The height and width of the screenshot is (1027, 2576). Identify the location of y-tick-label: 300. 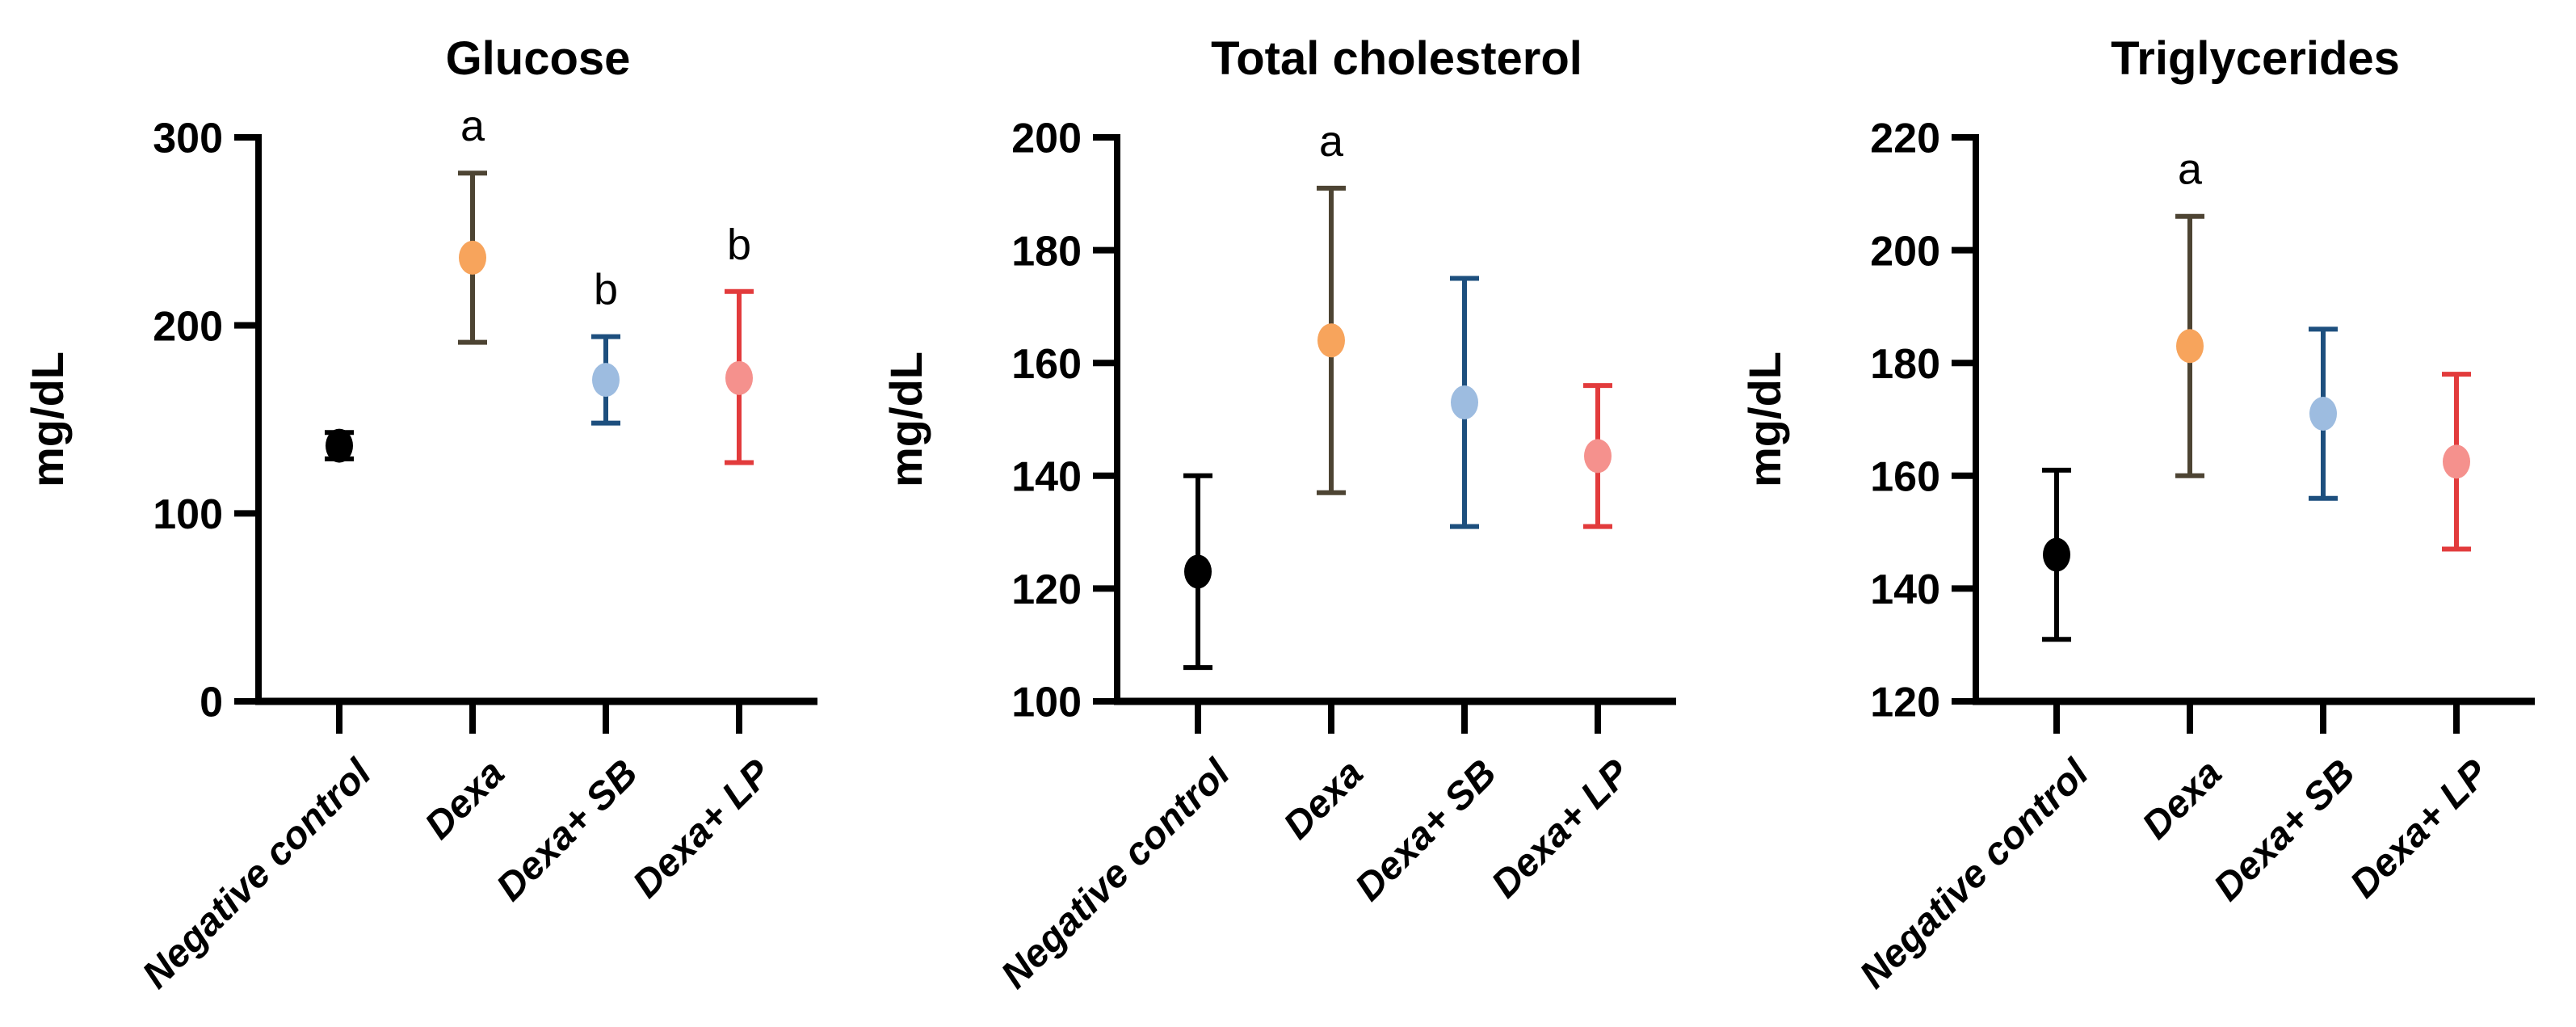
(188, 139).